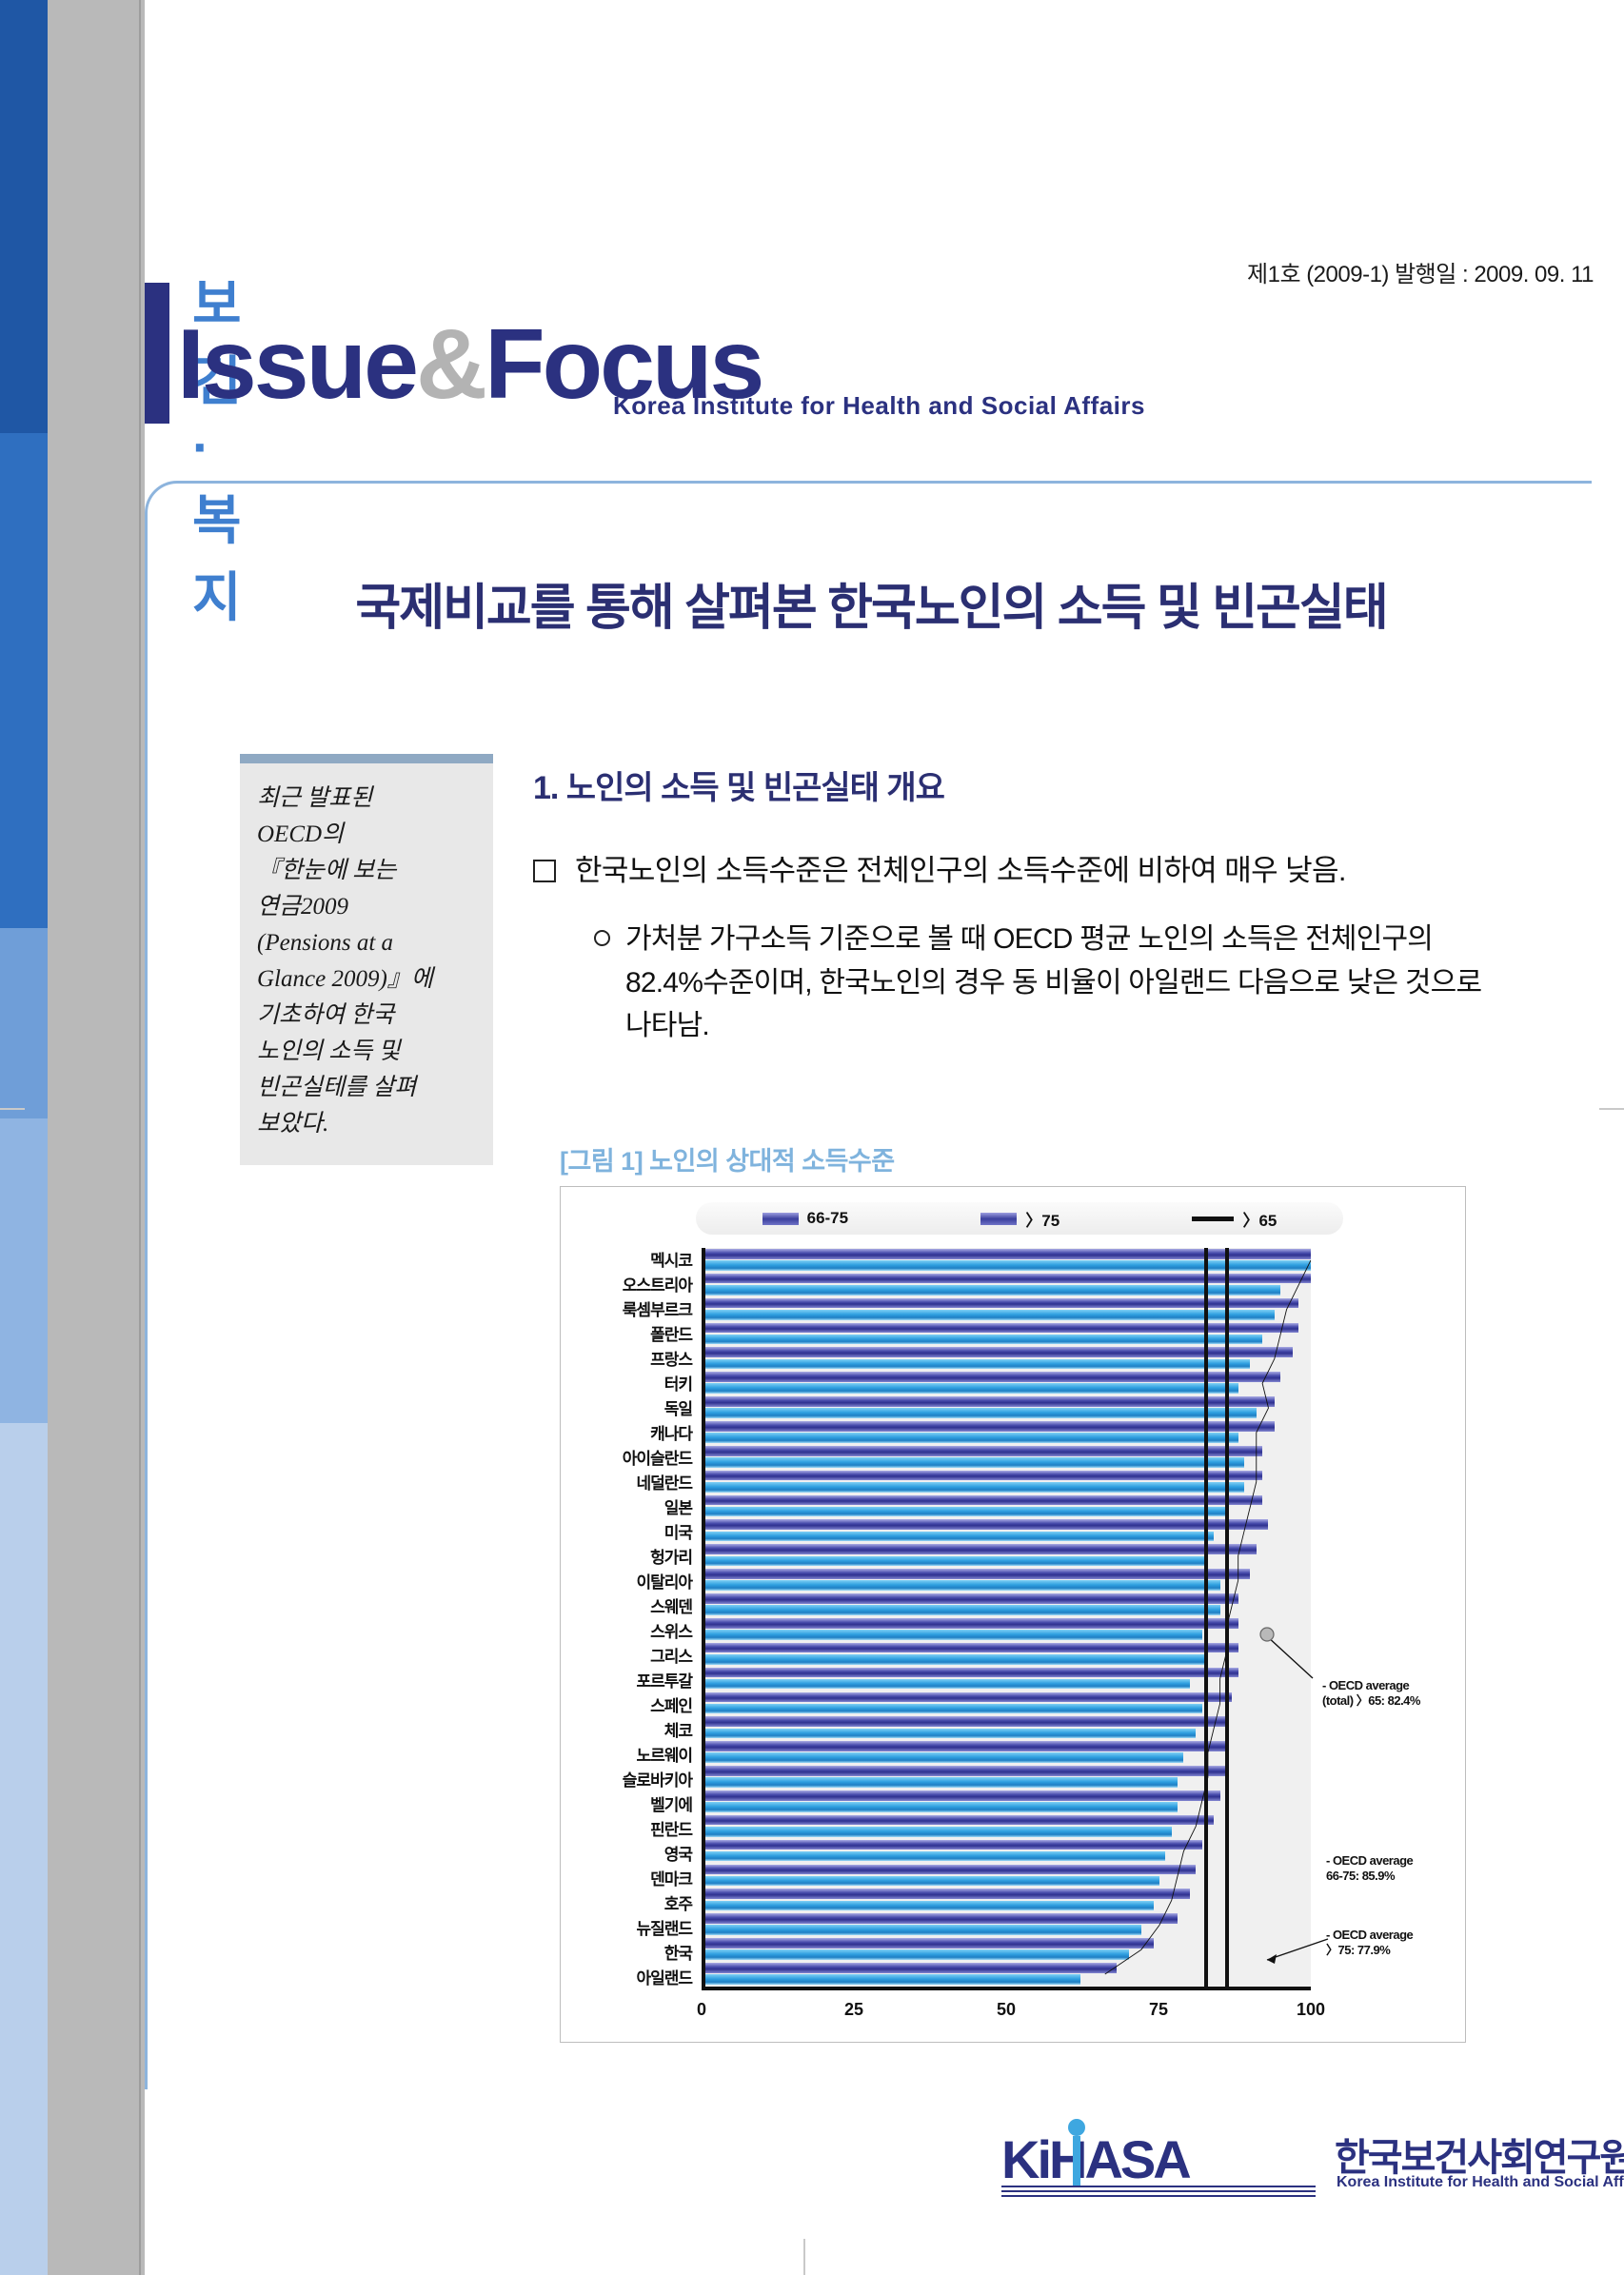  What do you see at coordinates (1370, 1943) in the screenshot?
I see `annotation-oecd-over-75: - OECD average 〉75: 77.9%` at bounding box center [1370, 1943].